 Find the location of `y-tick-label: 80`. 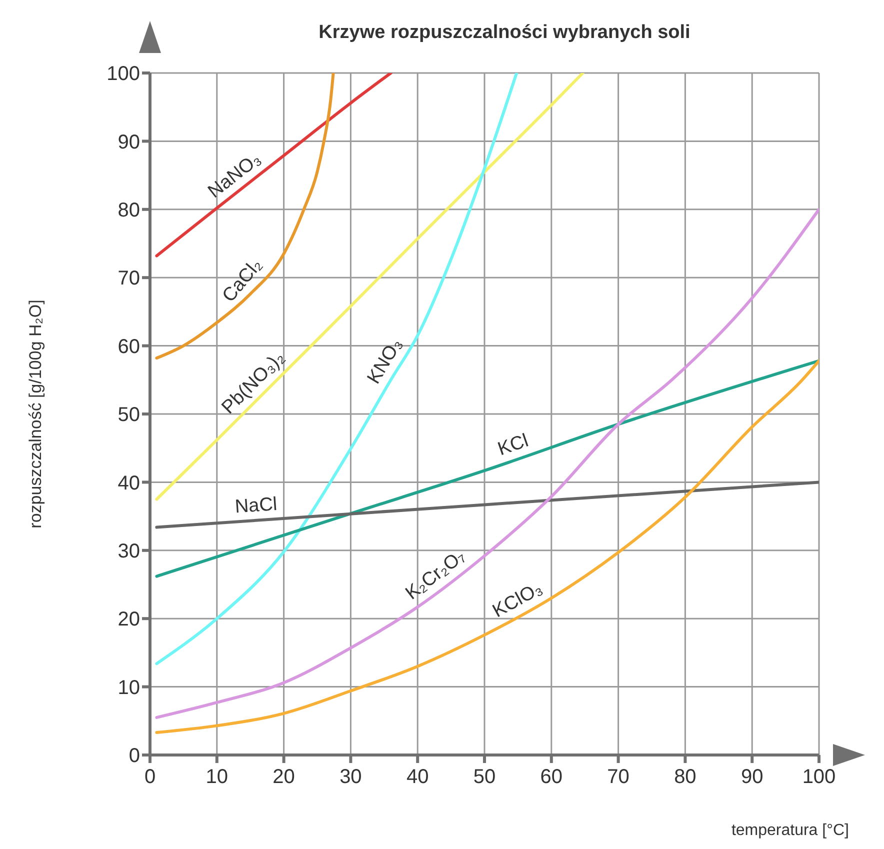

y-tick-label: 80 is located at coordinates (129, 211).